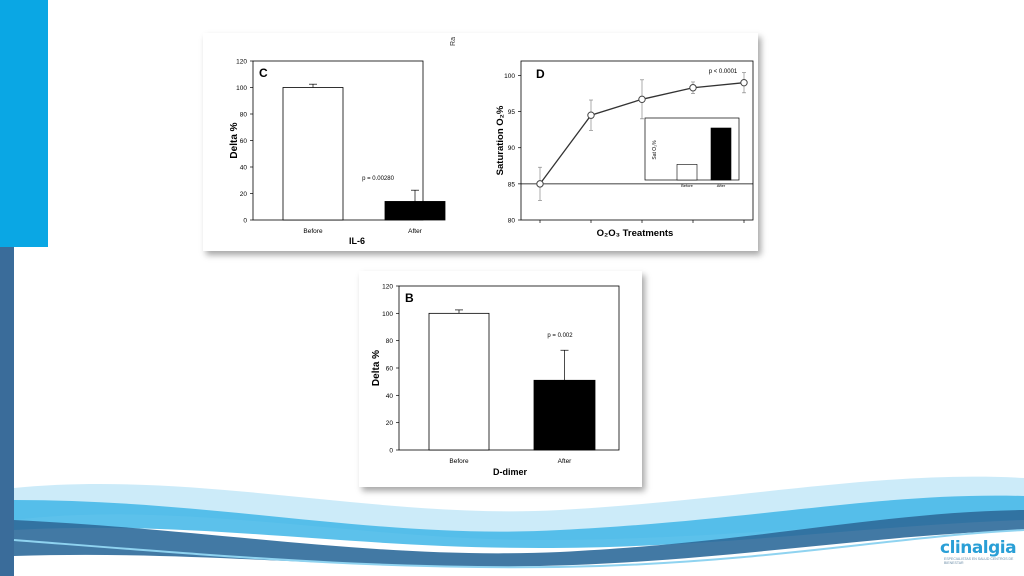 The height and width of the screenshot is (576, 1024). Describe the element at coordinates (721, 185) in the screenshot. I see `inset-x-label: After` at that location.